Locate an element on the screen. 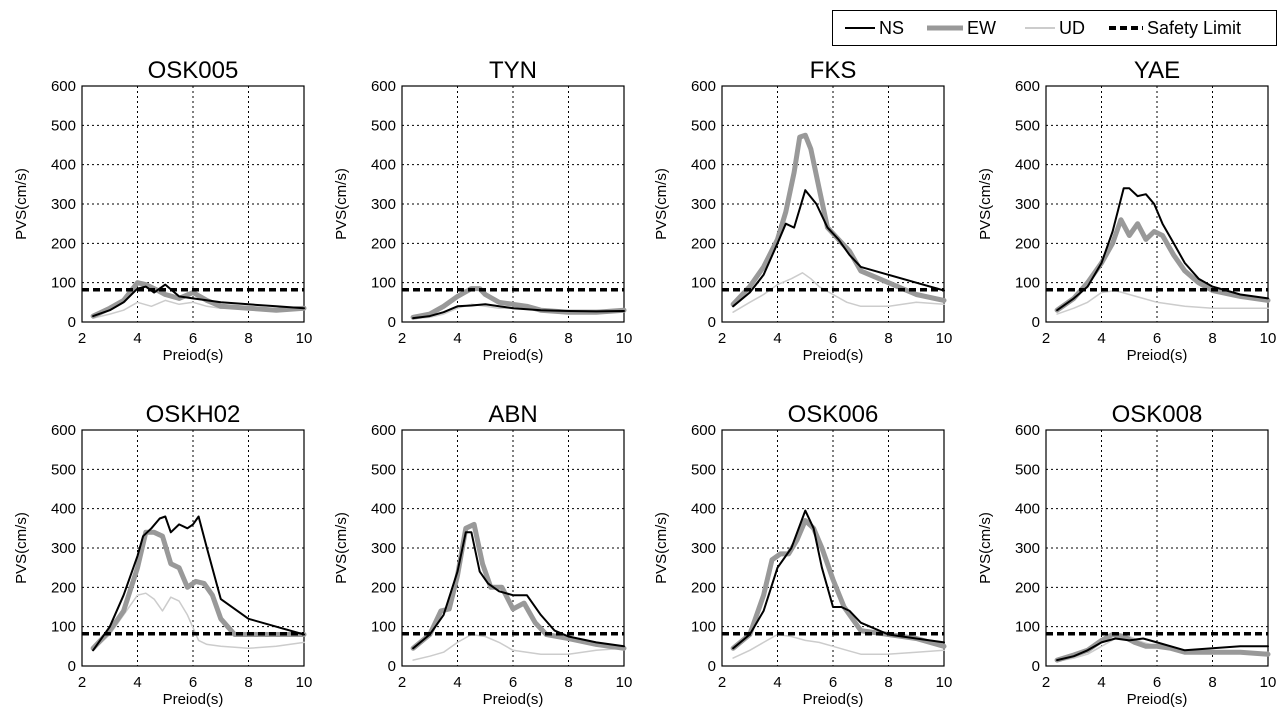 The image size is (1284, 721). legend-item-ns: NS is located at coordinates (874, 28).